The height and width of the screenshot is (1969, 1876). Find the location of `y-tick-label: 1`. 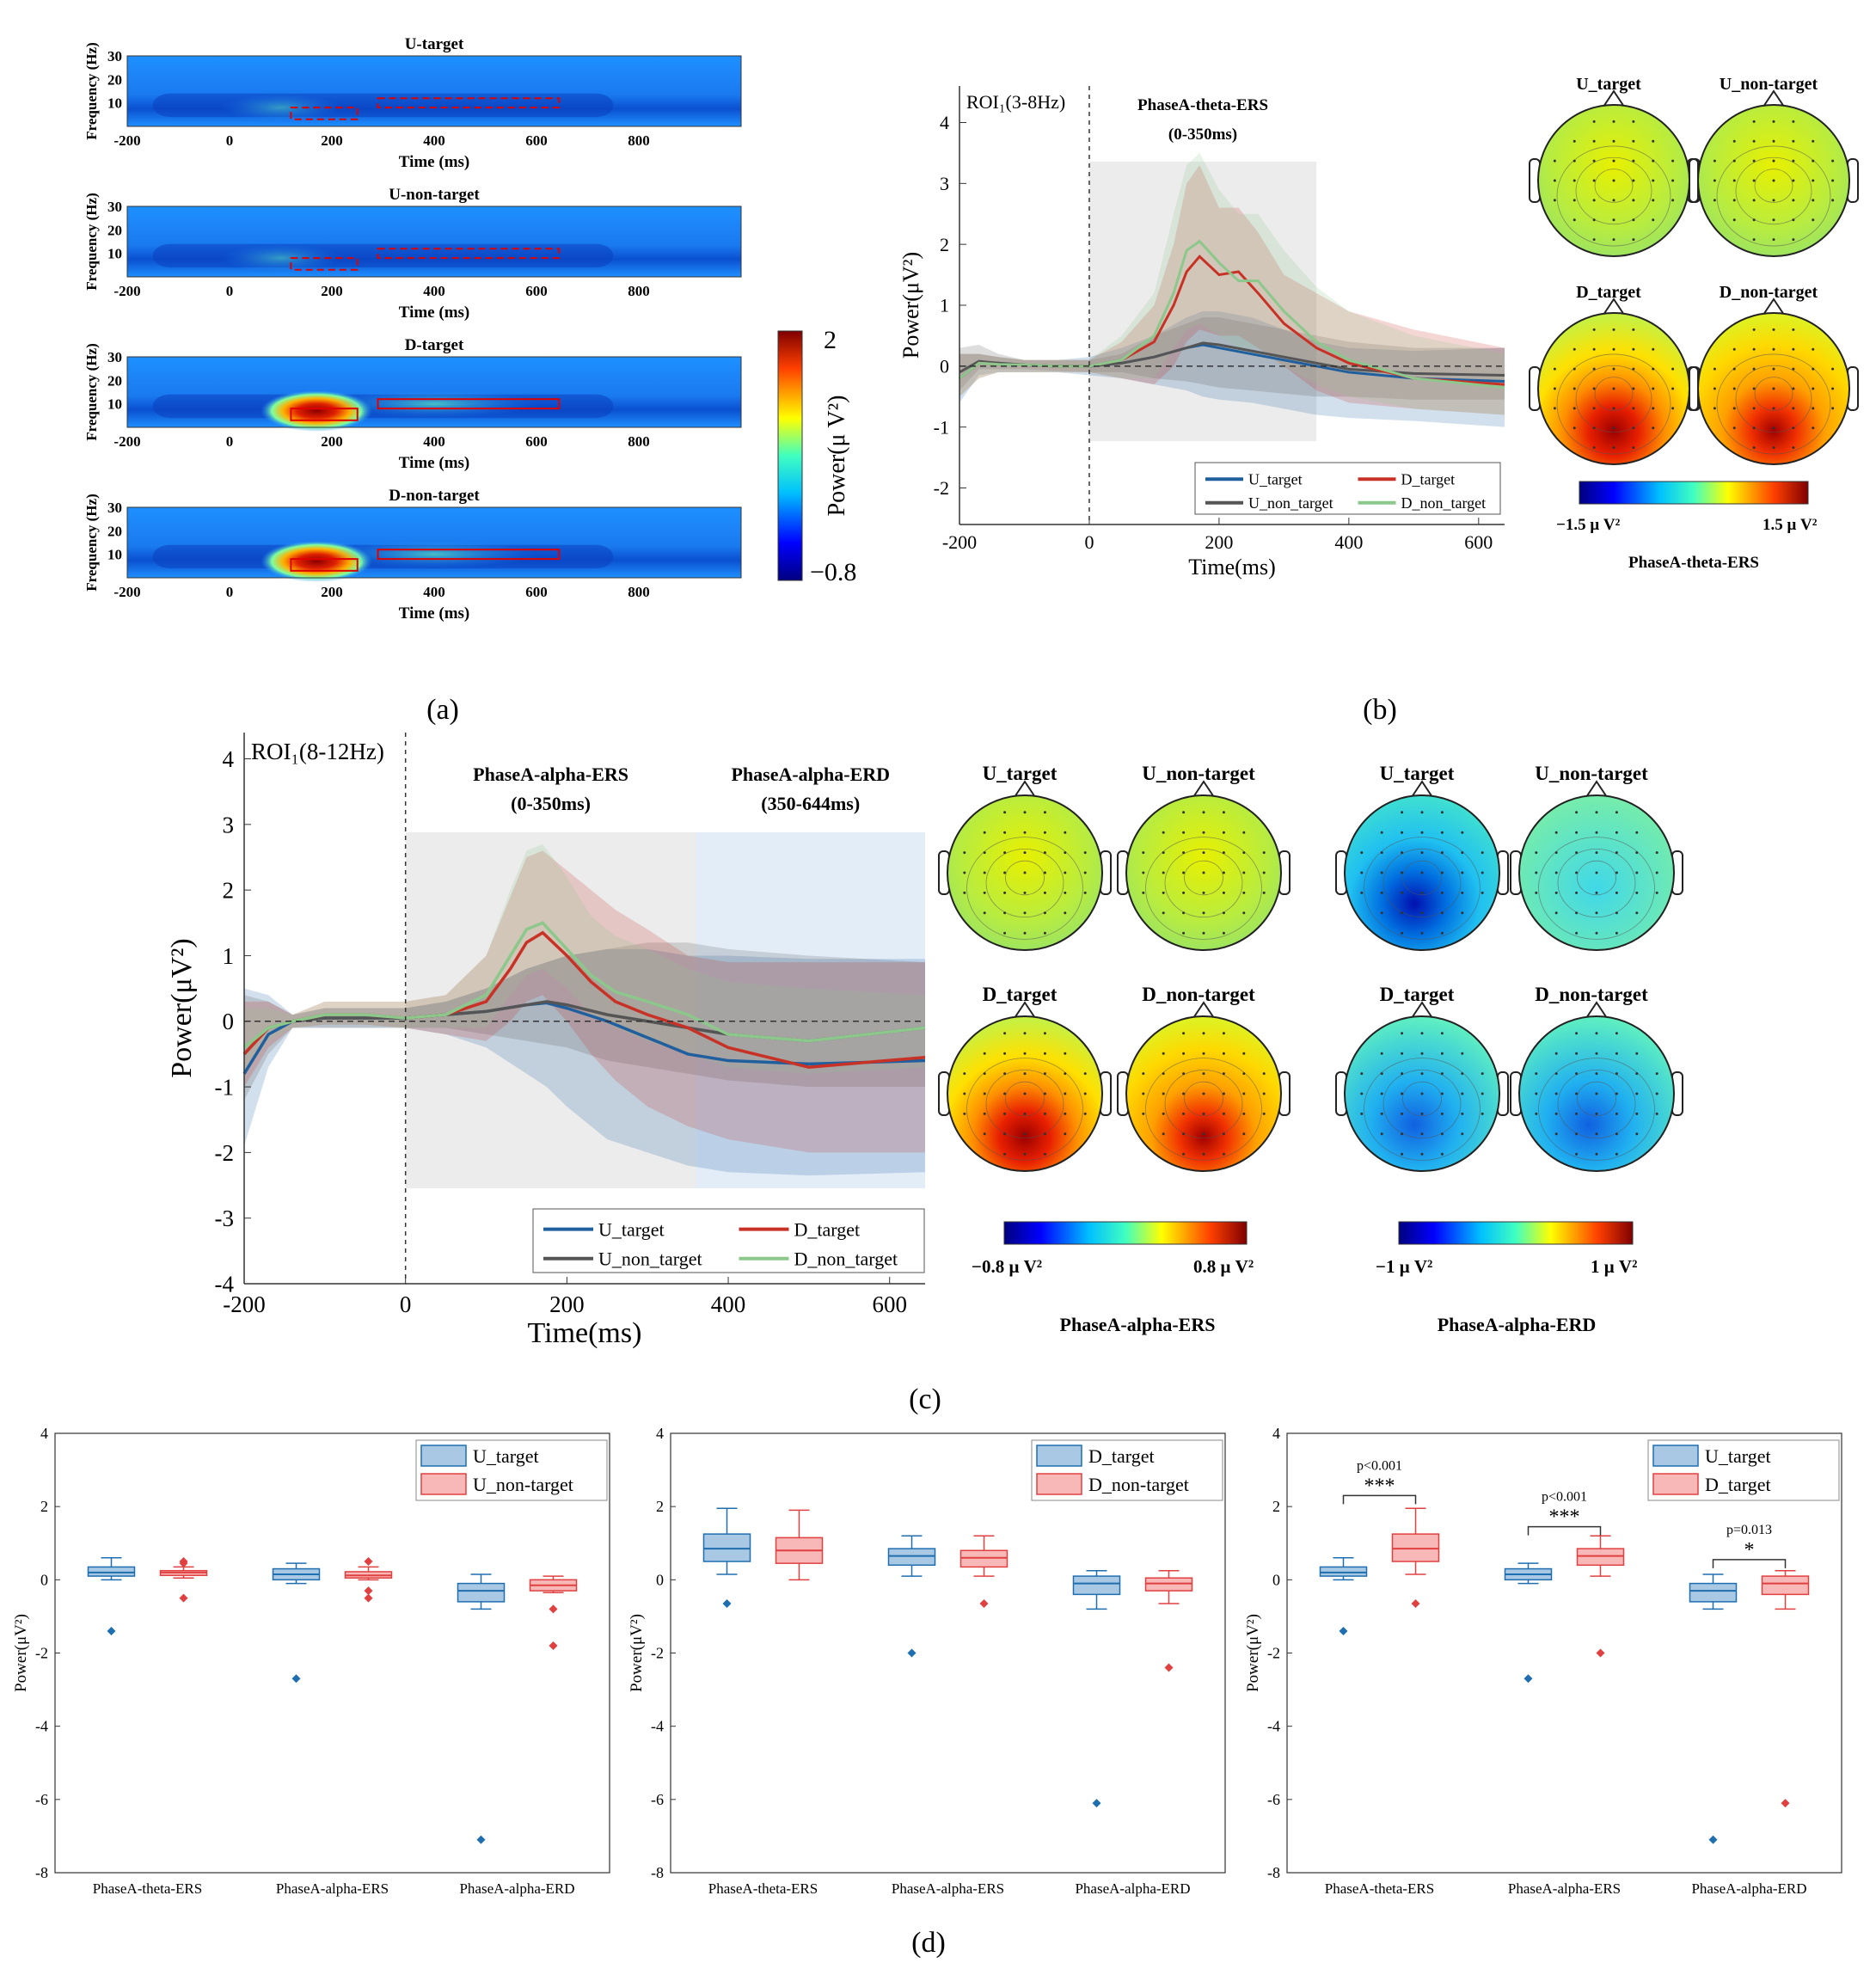

y-tick-label: 1 is located at coordinates (229, 956).